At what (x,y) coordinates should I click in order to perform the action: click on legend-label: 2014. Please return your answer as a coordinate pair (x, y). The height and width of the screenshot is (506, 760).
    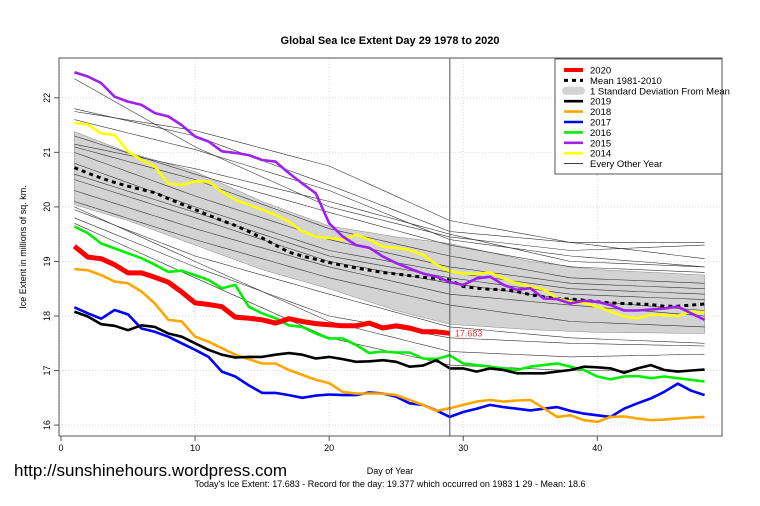
    Looking at the image, I should click on (600, 154).